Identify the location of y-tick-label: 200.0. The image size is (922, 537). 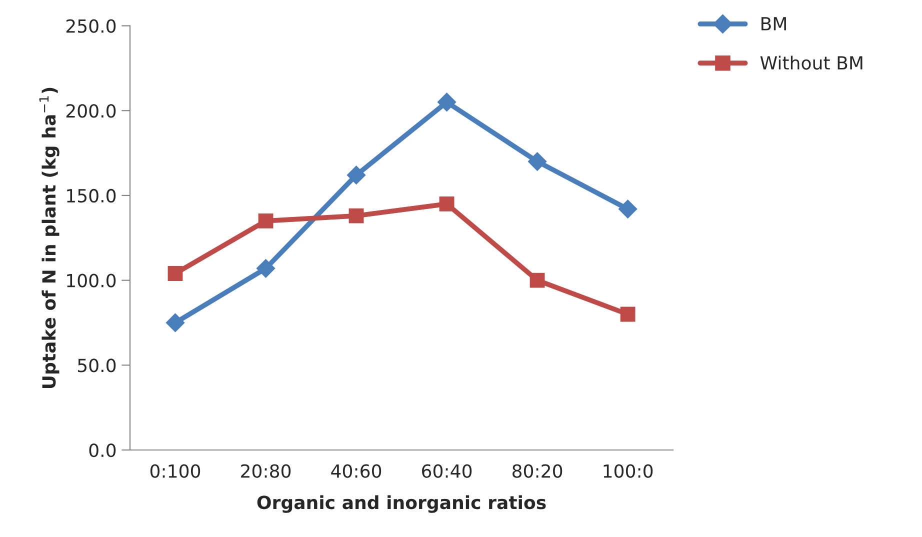
(91, 111).